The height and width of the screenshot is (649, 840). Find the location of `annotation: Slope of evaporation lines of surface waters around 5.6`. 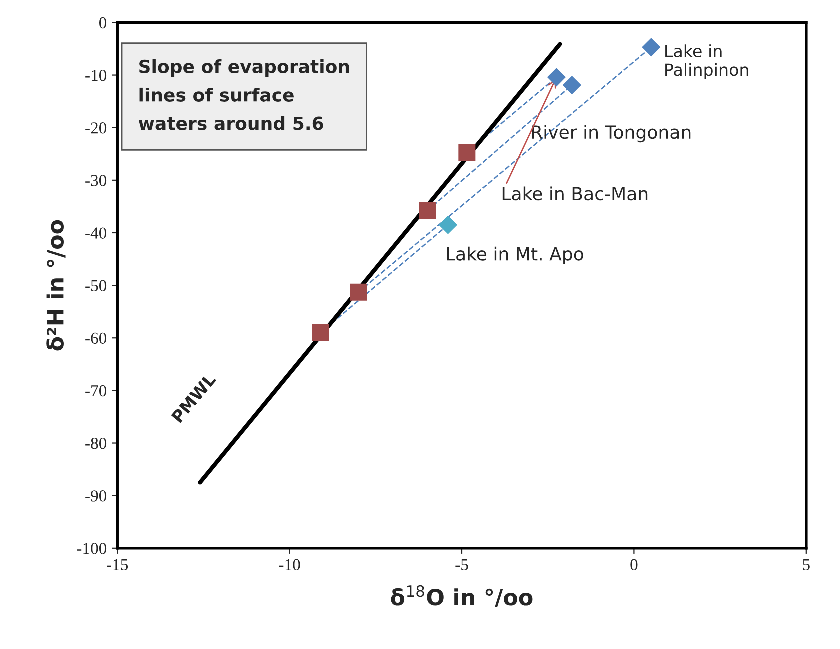

annotation: Slope of evaporation lines of surface waters around 5.6 is located at coordinates (244, 95).